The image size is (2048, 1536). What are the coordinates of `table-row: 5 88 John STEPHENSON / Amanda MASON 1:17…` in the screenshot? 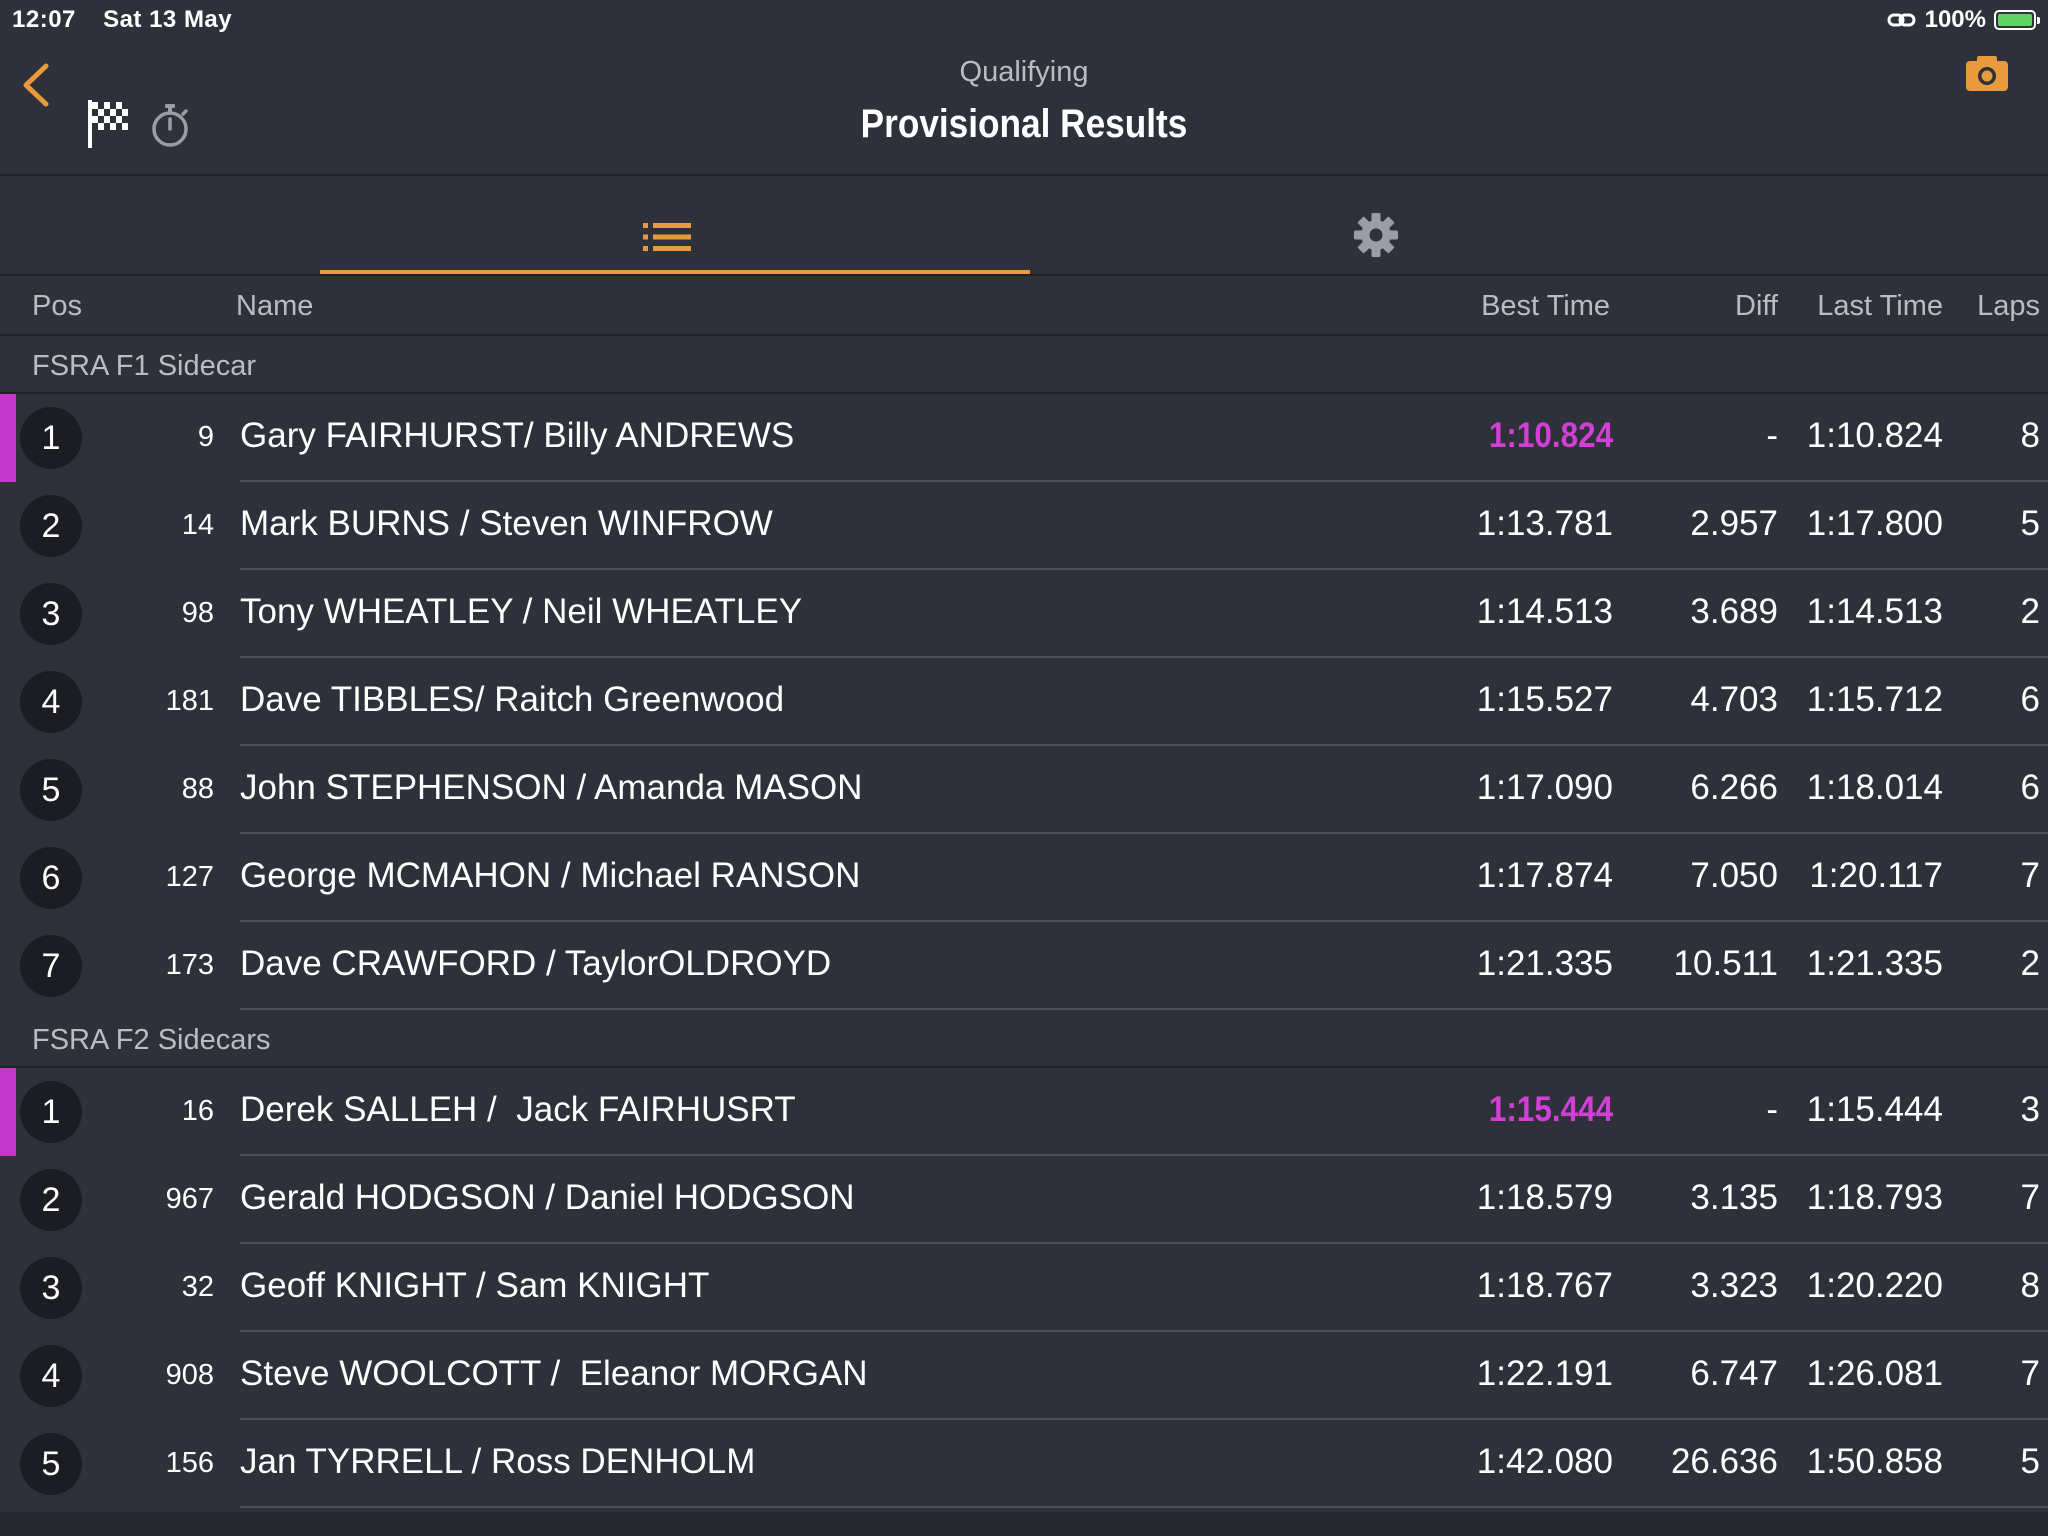 It's located at (1024, 790).